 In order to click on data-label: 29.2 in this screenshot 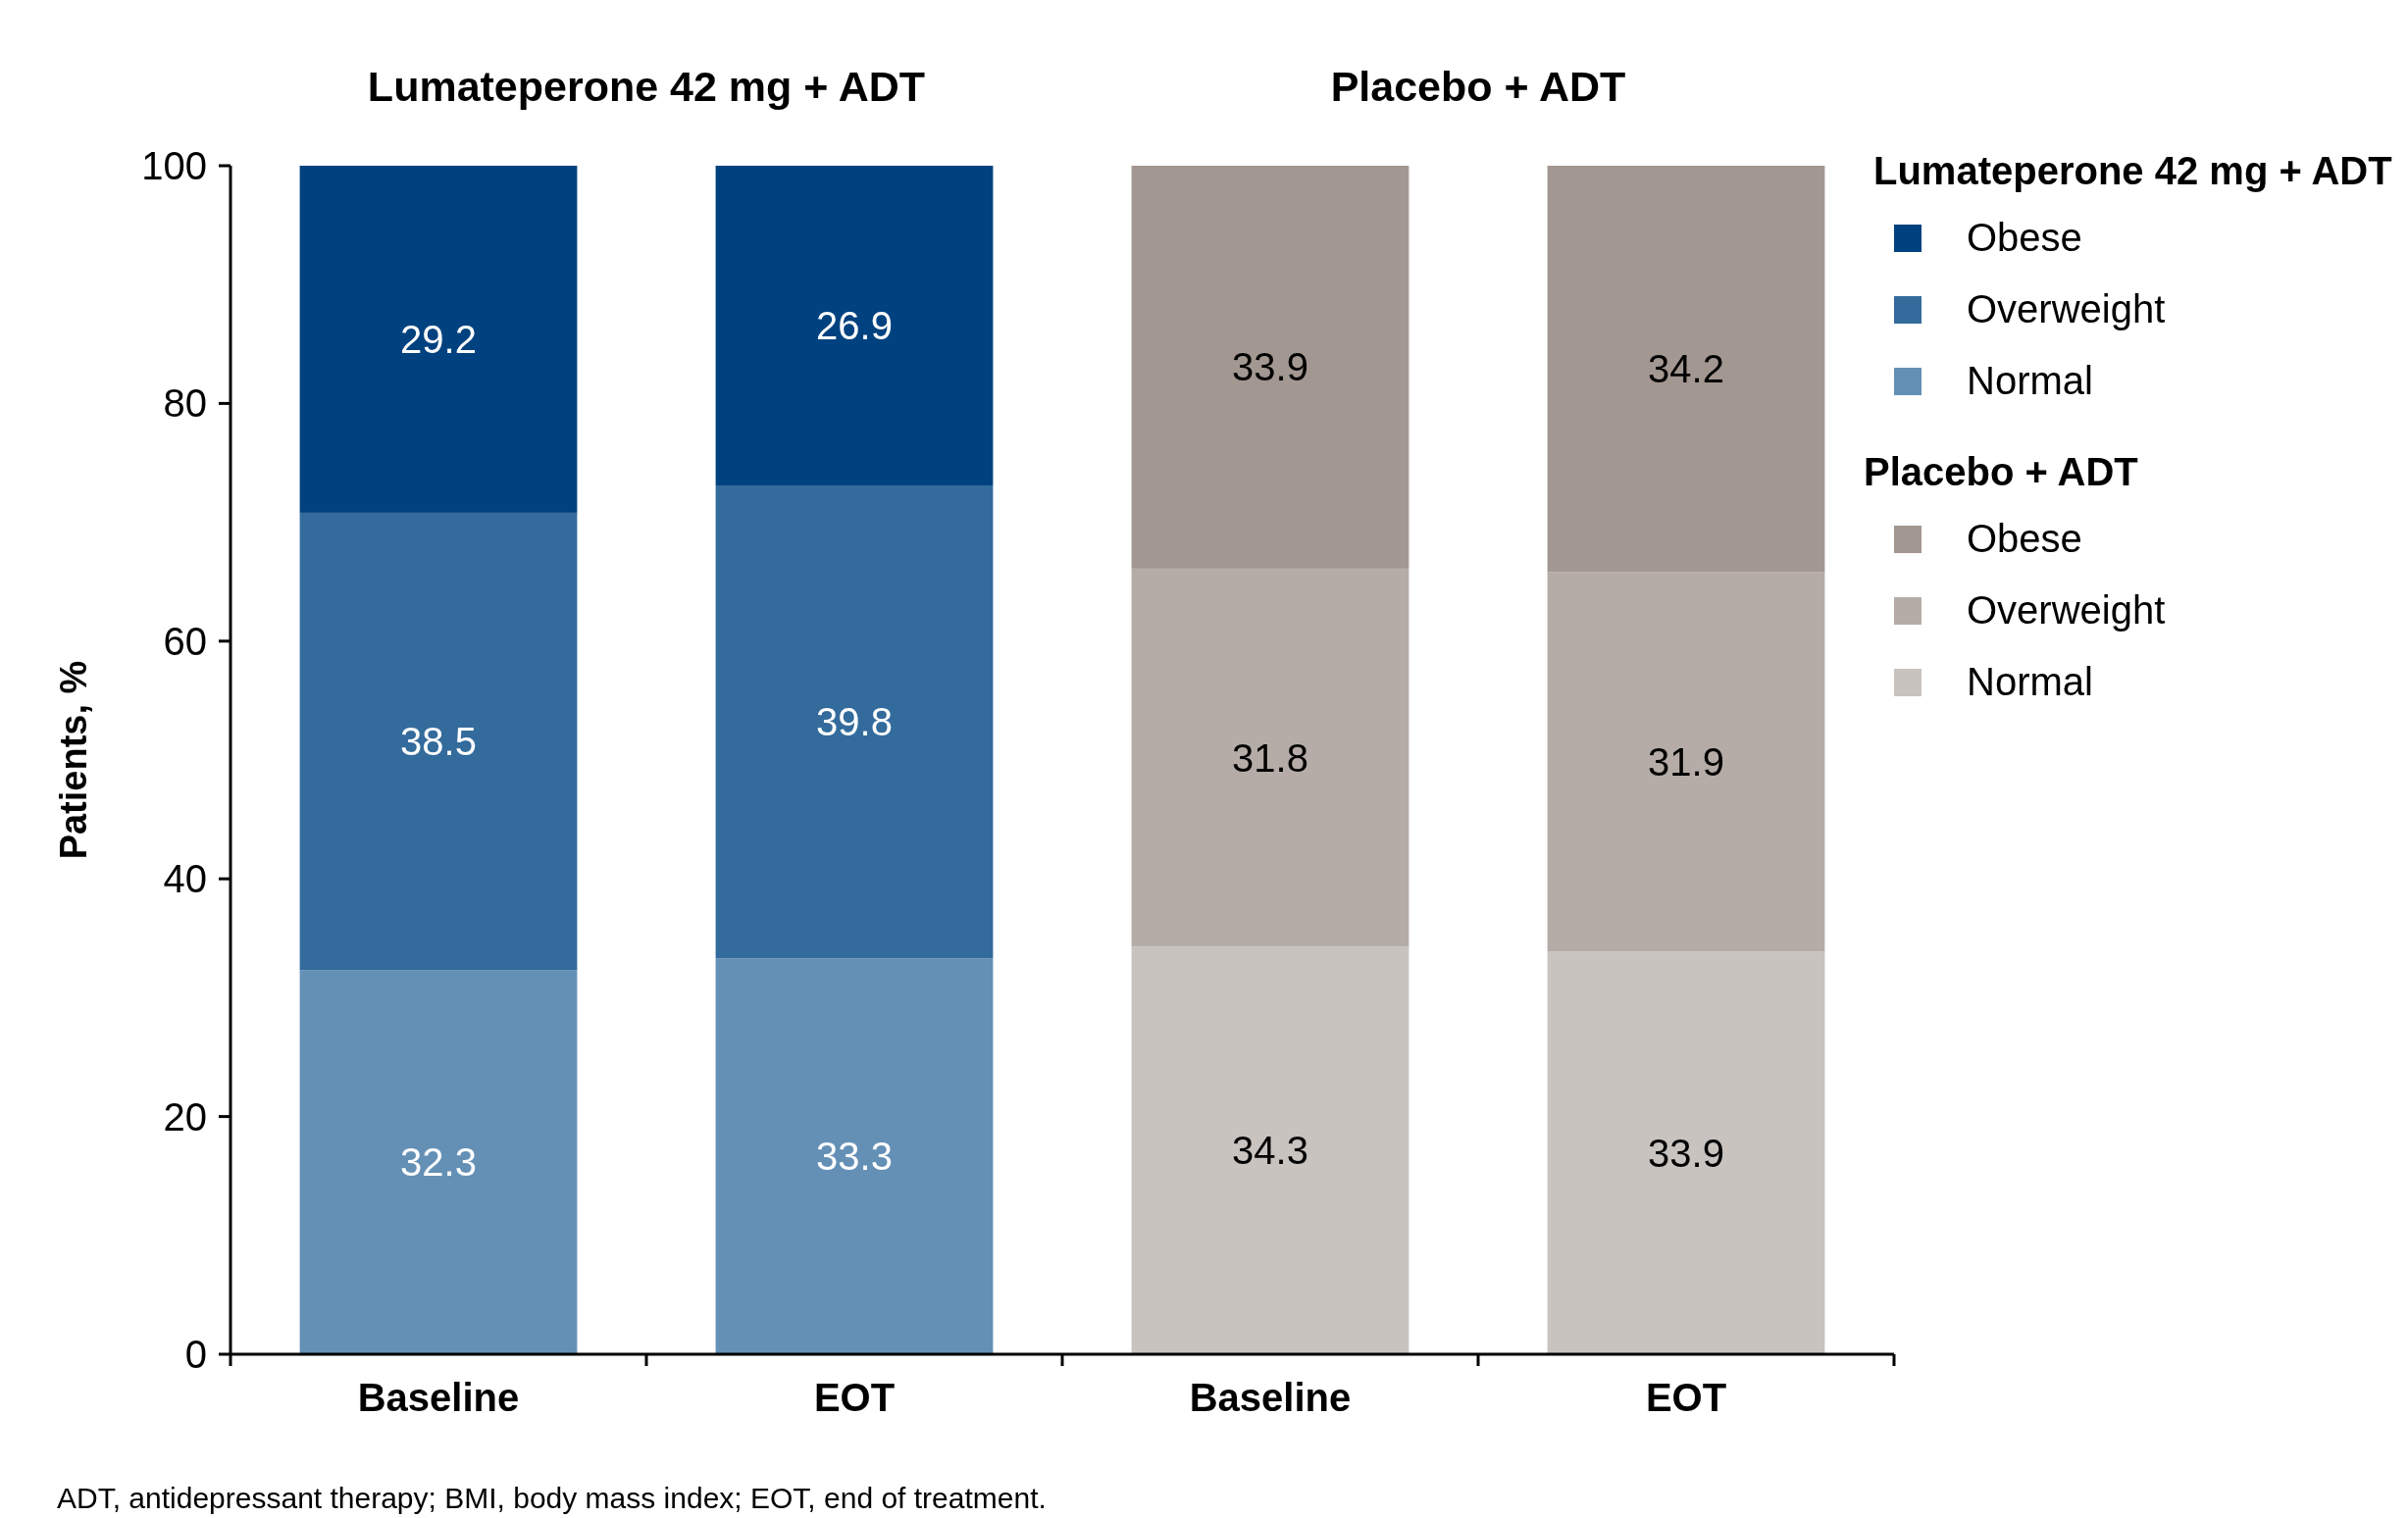, I will do `click(439, 339)`.